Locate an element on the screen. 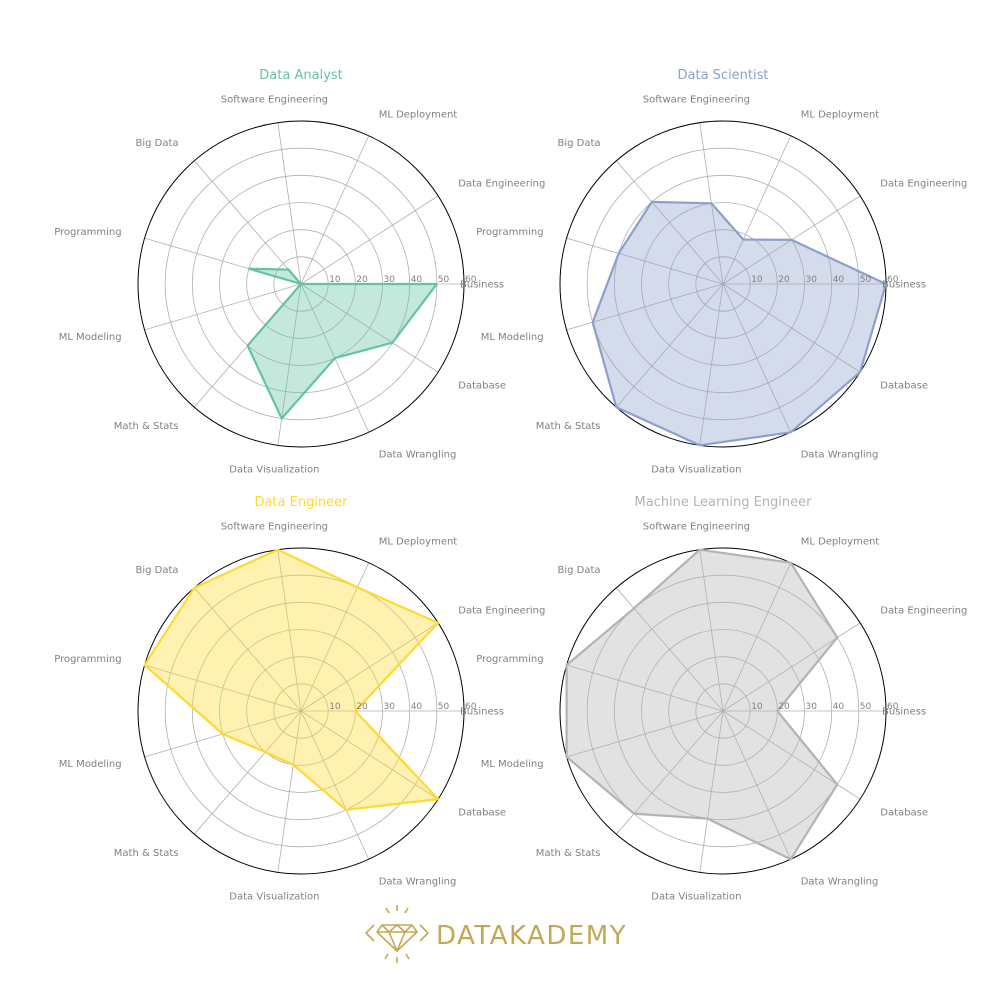 The width and height of the screenshot is (1000, 1000). brand-name: DATAKADEMY is located at coordinates (531, 936).